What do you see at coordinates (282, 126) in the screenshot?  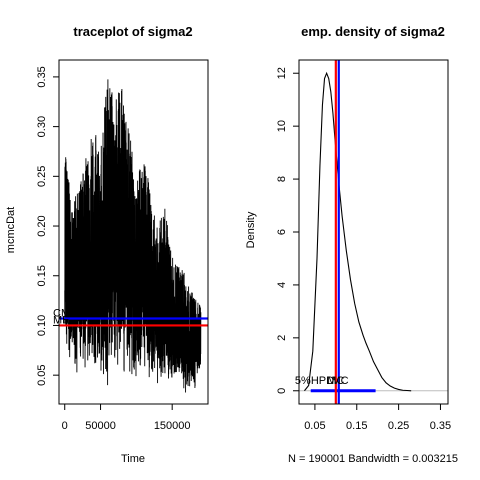 I see `density-y-tick-label: 10` at bounding box center [282, 126].